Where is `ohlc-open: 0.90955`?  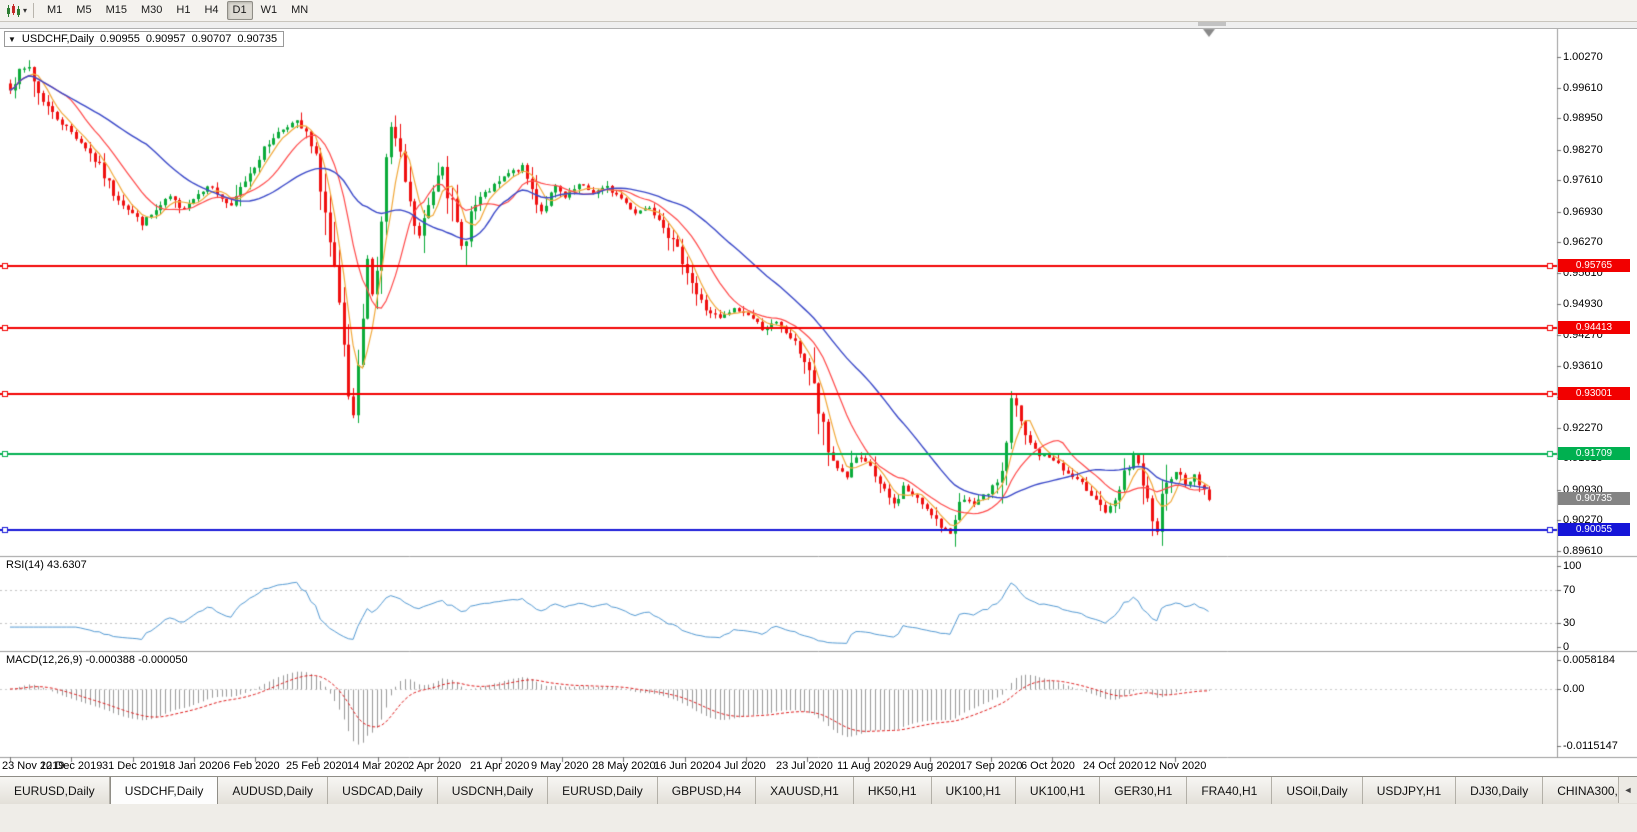 ohlc-open: 0.90955 is located at coordinates (120, 39).